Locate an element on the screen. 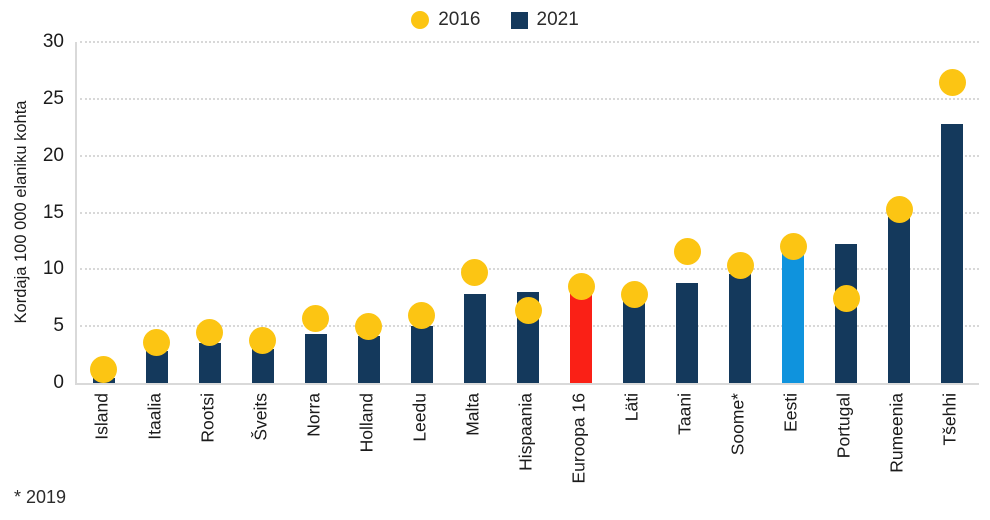 The width and height of the screenshot is (990, 520). bar-2021-l-ti is located at coordinates (634, 341).